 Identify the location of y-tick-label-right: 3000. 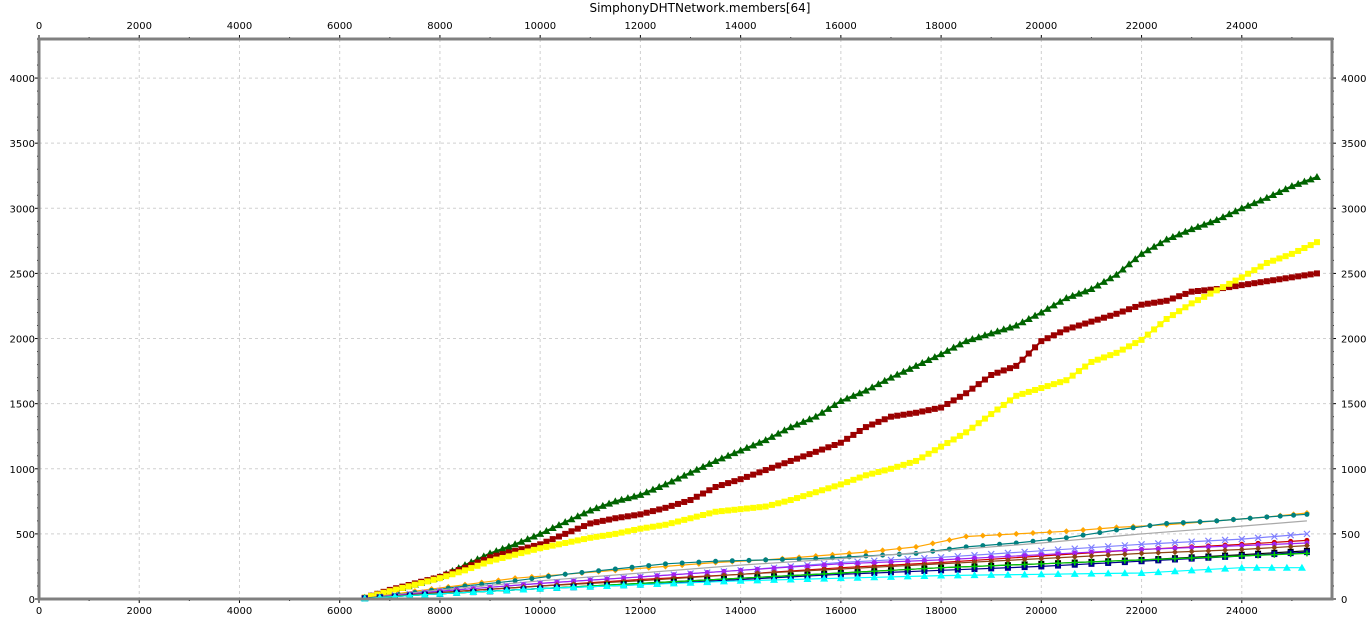
(1353, 209).